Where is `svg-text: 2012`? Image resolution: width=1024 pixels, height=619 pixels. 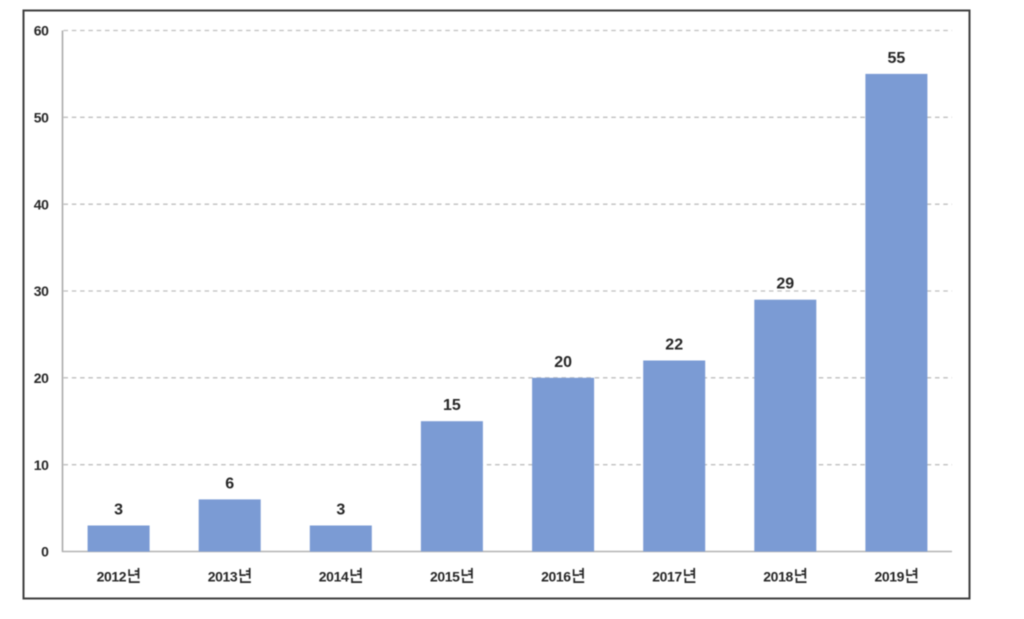 svg-text: 2012 is located at coordinates (112, 577).